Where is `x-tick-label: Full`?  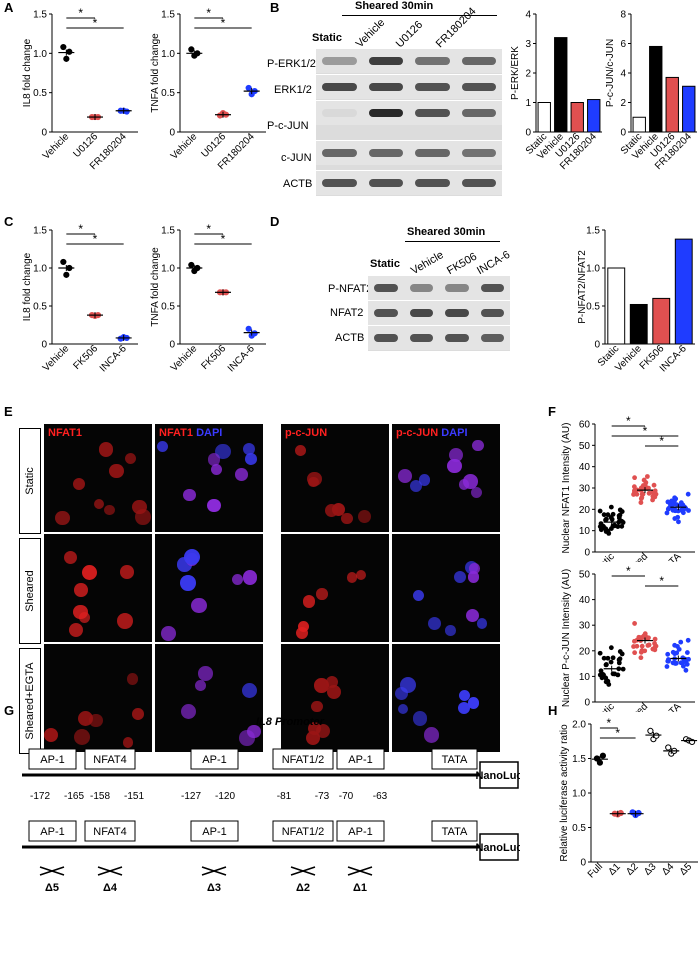
x-tick-label: Full is located at coordinates (595, 870).